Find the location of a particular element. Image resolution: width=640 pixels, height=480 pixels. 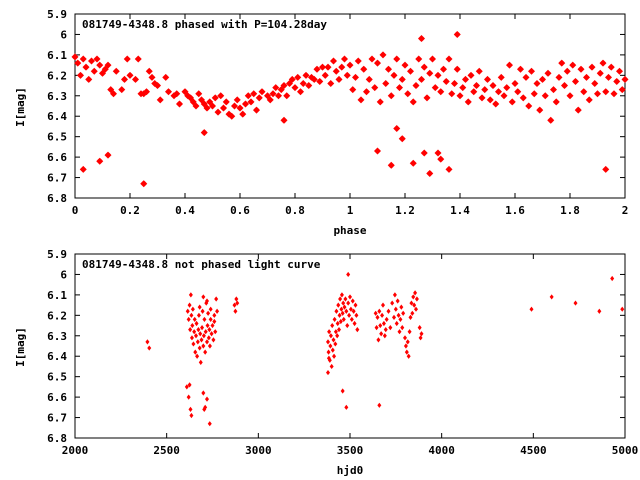

x-tick-label: 4500 is located at coordinates (533, 450).